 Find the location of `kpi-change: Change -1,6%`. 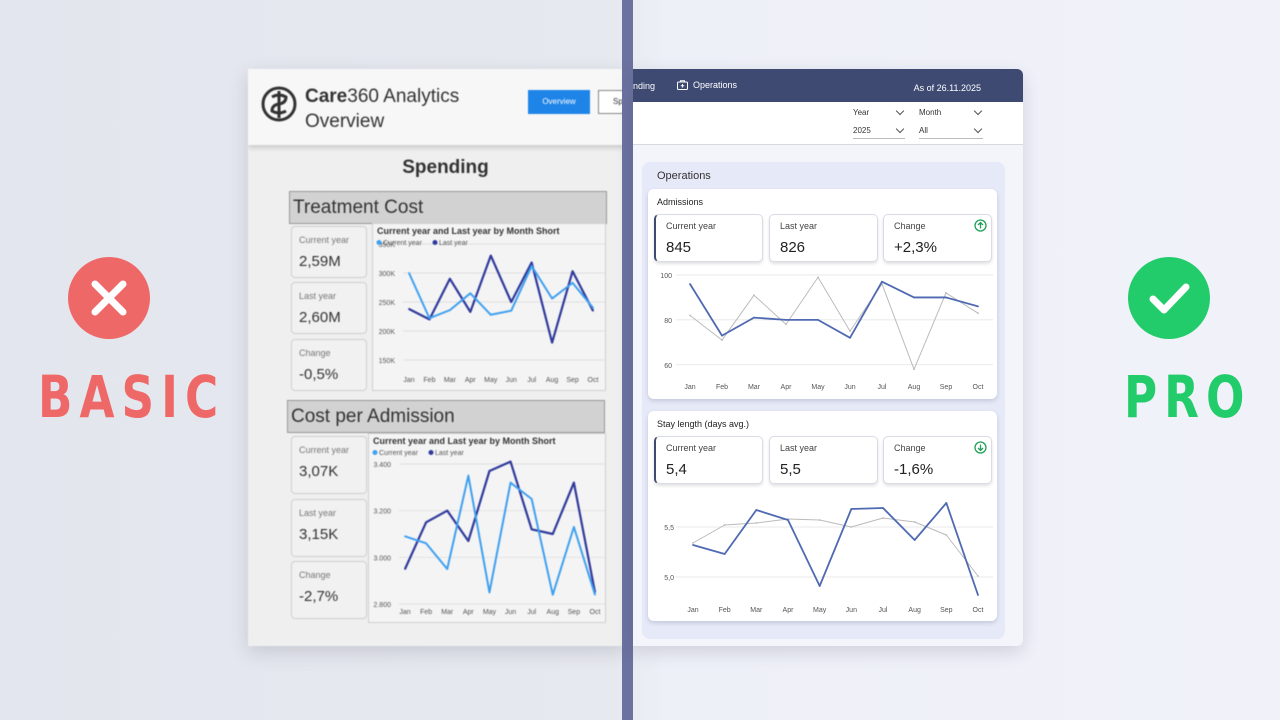

kpi-change: Change -1,6% is located at coordinates (937, 460).